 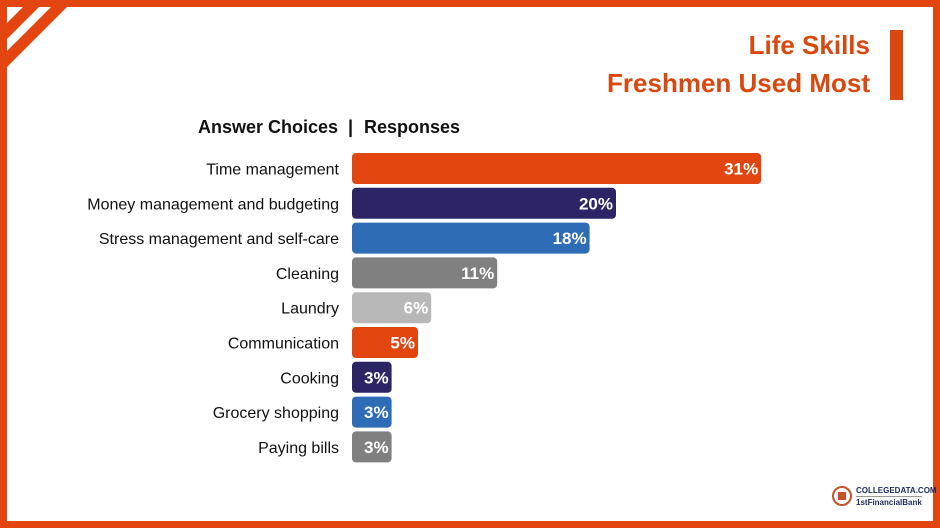 What do you see at coordinates (889, 496) in the screenshot?
I see `logo-divider` at bounding box center [889, 496].